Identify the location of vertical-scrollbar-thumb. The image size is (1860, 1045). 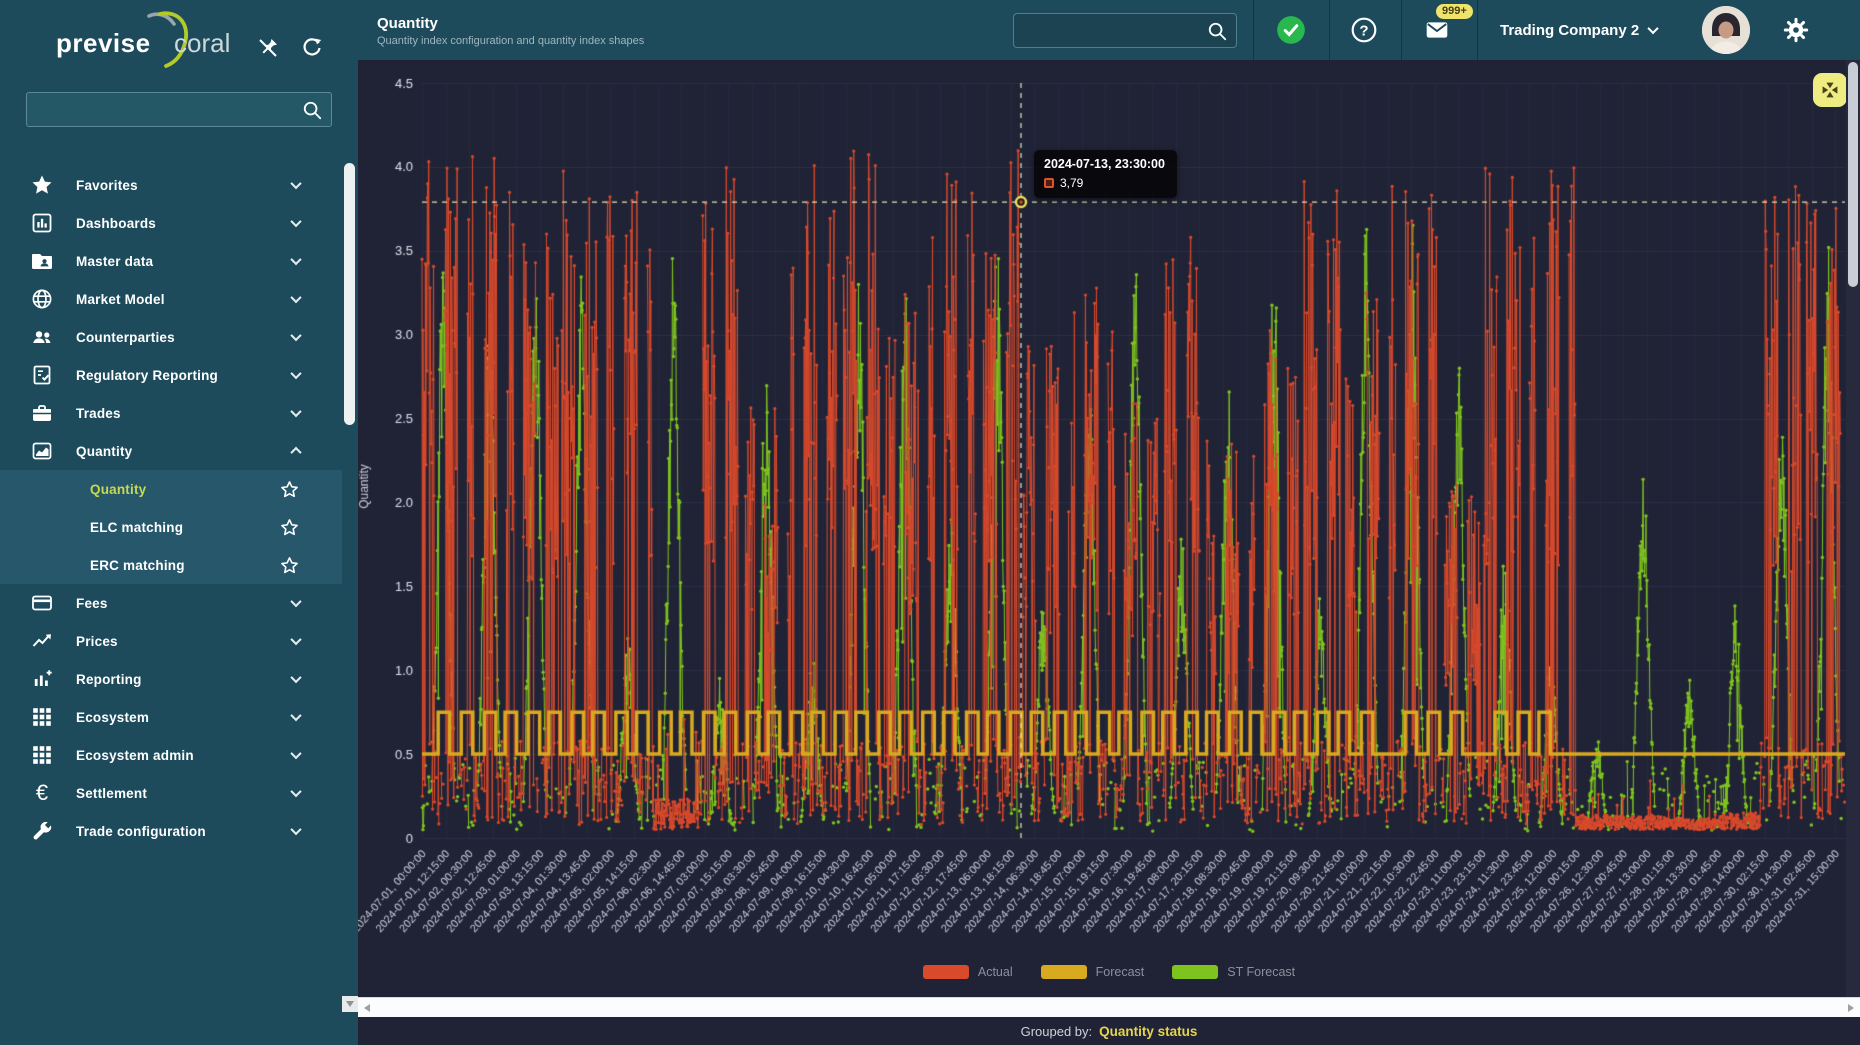
(1853, 174).